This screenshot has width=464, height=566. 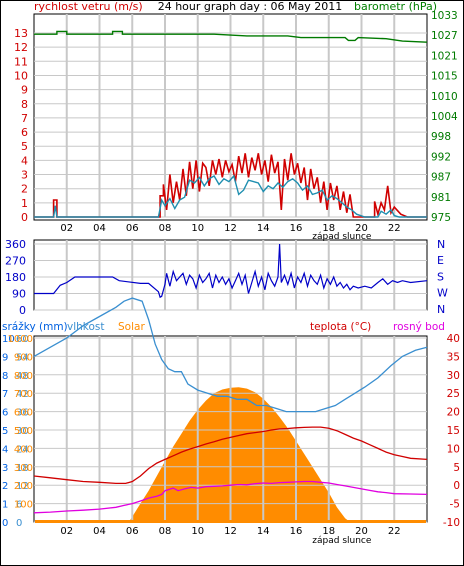 I want to click on y-tick-label-solar: 900, so click(x=23, y=357).